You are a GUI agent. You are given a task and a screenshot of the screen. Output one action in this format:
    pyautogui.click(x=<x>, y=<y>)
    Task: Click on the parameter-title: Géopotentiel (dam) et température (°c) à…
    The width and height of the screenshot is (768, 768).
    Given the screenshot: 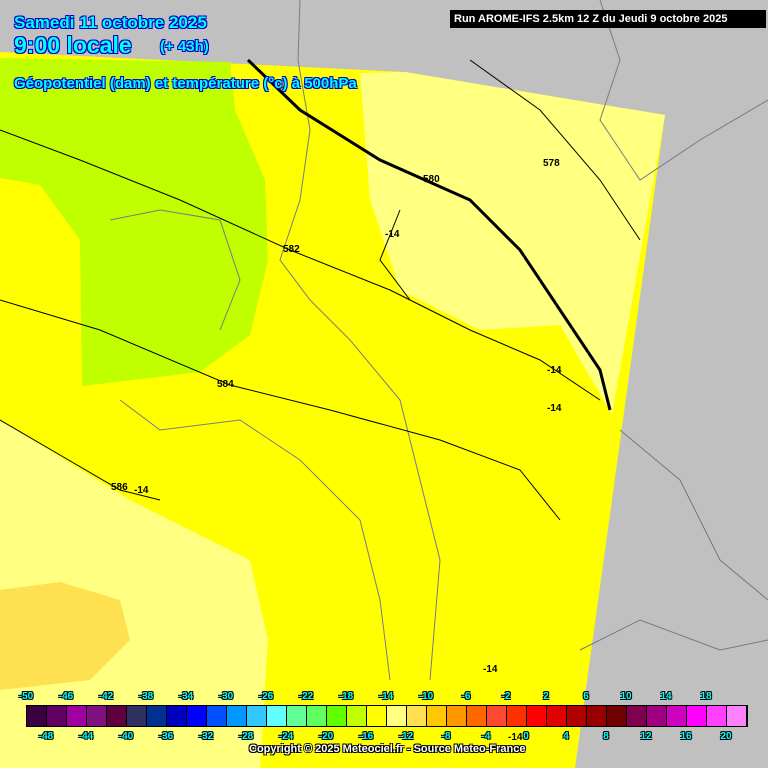 What is the action you would take?
    pyautogui.click(x=185, y=83)
    